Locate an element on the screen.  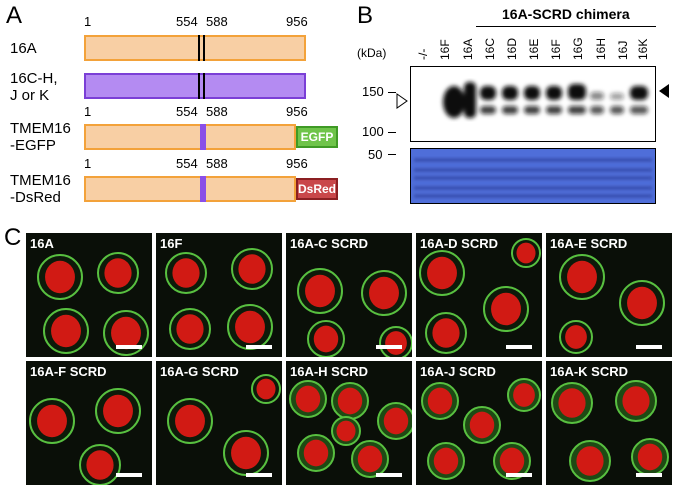
micrograph-title: 16A-J SCRD is located at coordinates (458, 371).